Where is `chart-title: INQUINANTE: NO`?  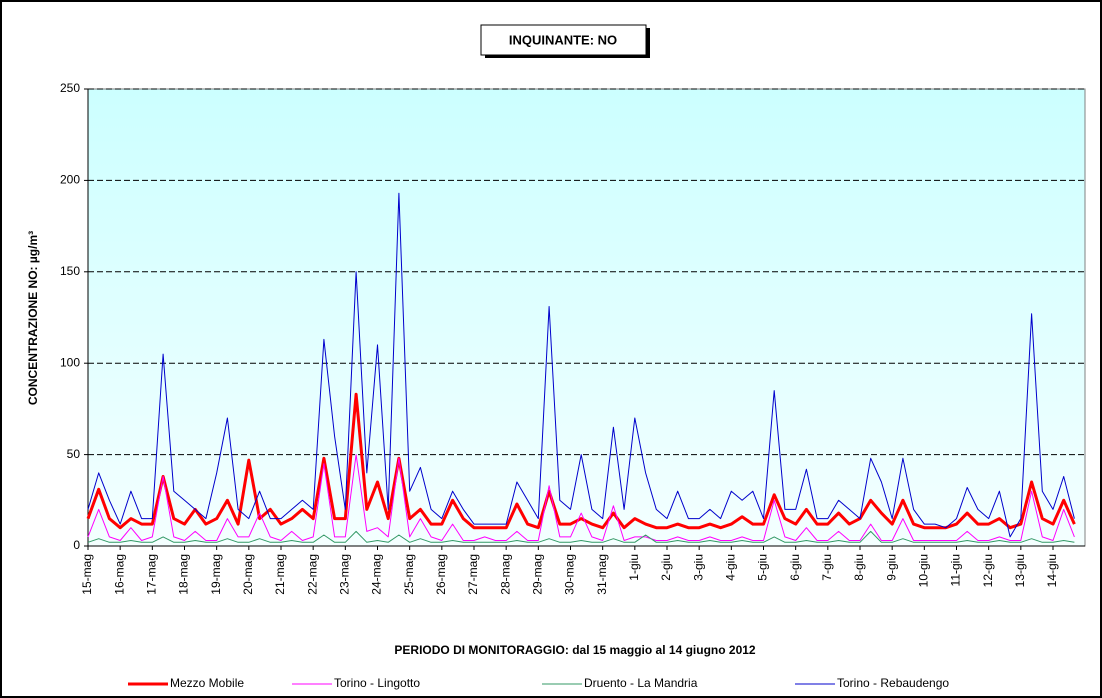 chart-title: INQUINANTE: NO is located at coordinates (563, 39).